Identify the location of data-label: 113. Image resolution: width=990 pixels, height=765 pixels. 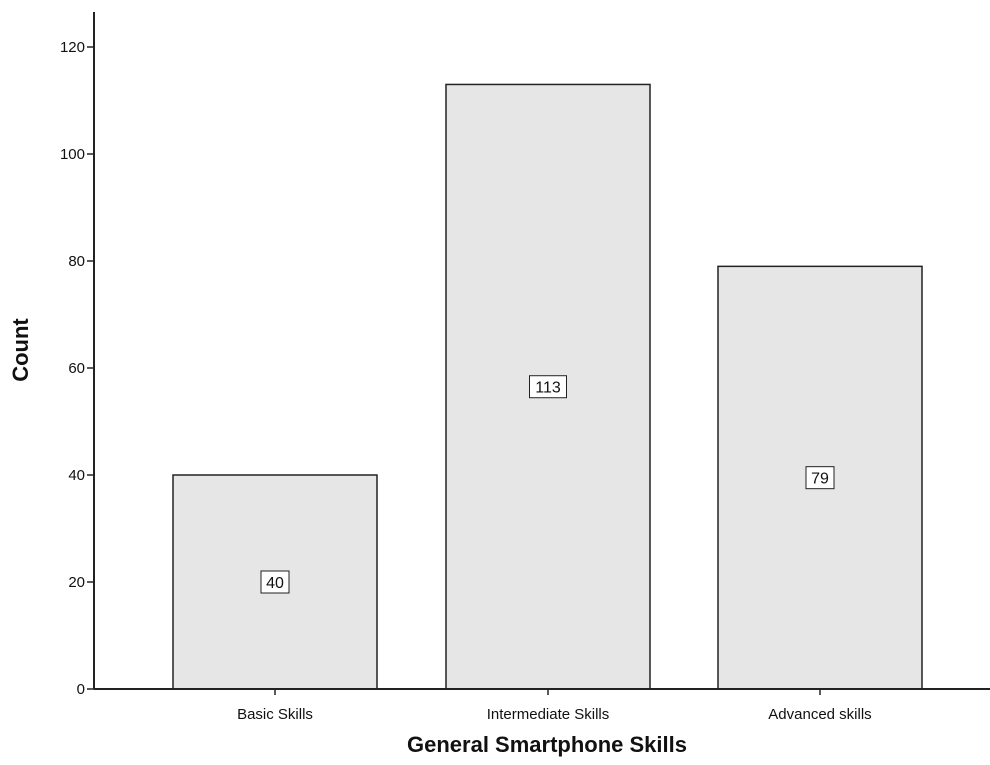
(548, 388).